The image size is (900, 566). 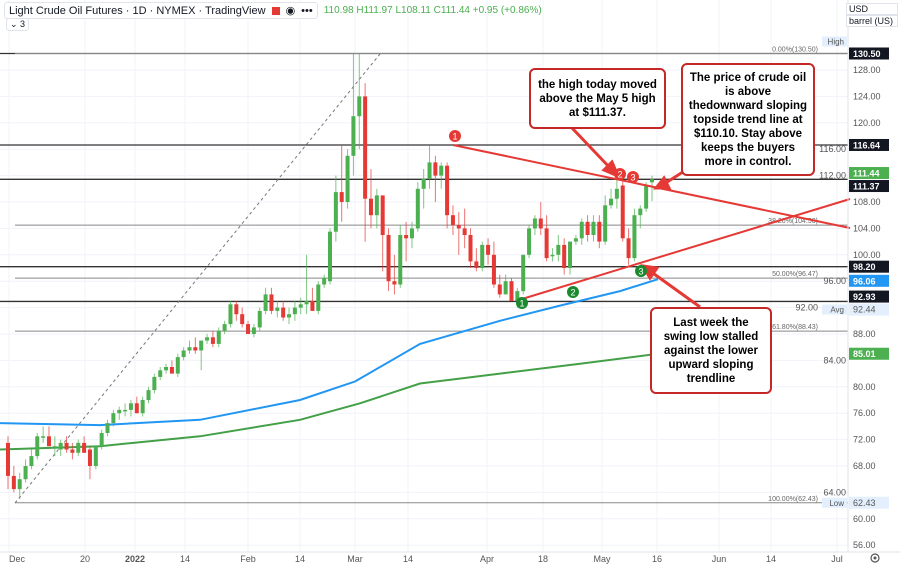 I want to click on flag-icon, so click(x=275, y=10).